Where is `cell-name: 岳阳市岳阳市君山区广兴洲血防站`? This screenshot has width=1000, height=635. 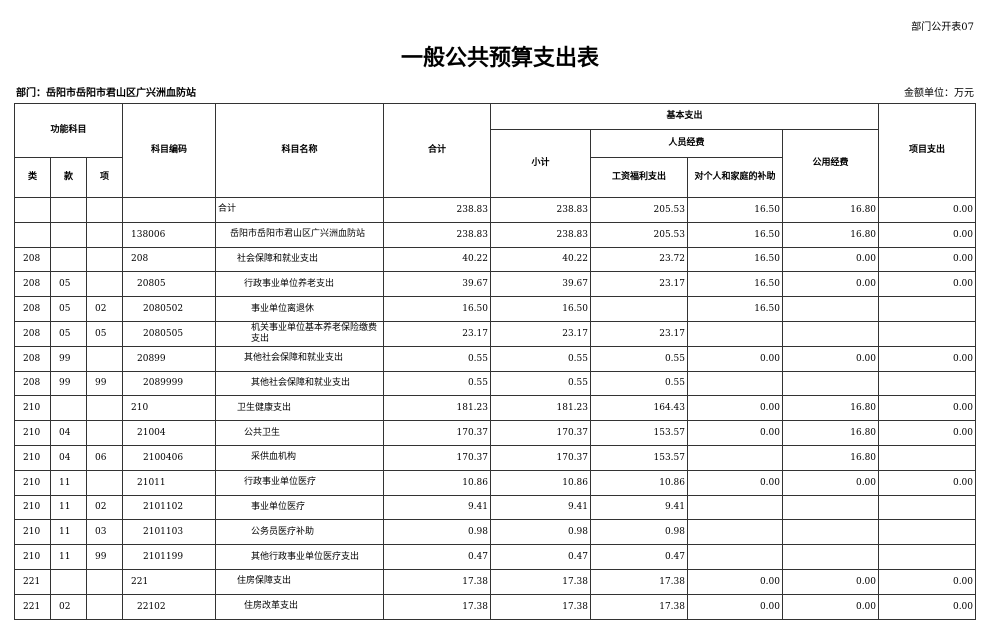 cell-name: 岳阳市岳阳市君山区广兴洲血防站 is located at coordinates (299, 234).